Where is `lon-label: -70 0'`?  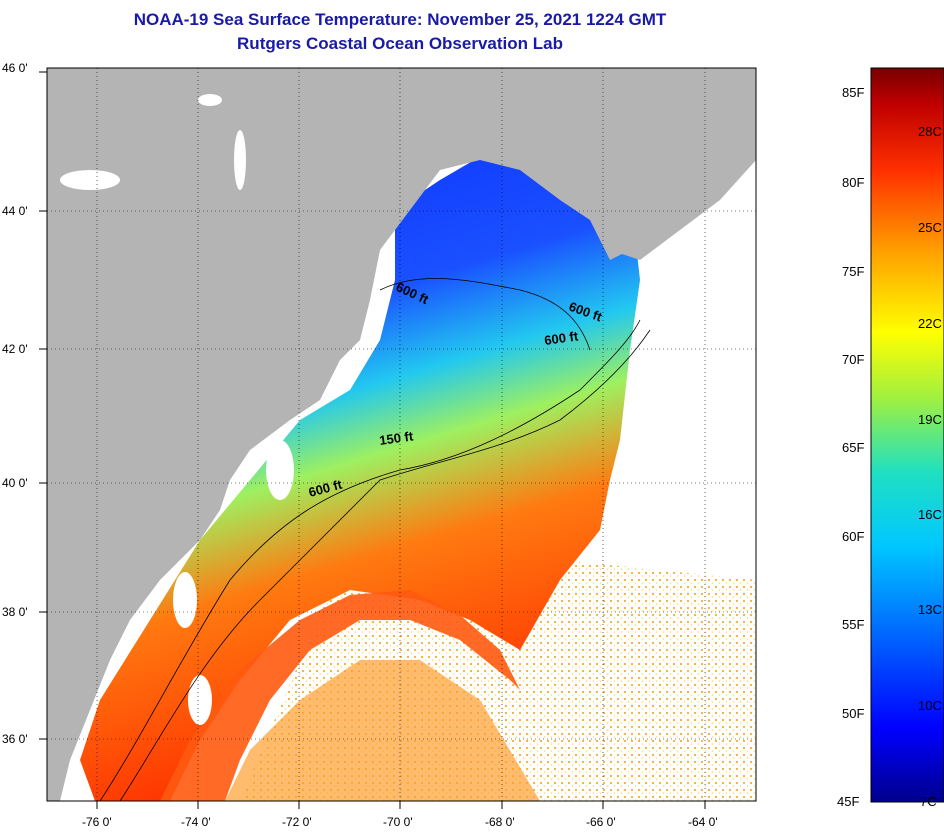 lon-label: -70 0' is located at coordinates (398, 822).